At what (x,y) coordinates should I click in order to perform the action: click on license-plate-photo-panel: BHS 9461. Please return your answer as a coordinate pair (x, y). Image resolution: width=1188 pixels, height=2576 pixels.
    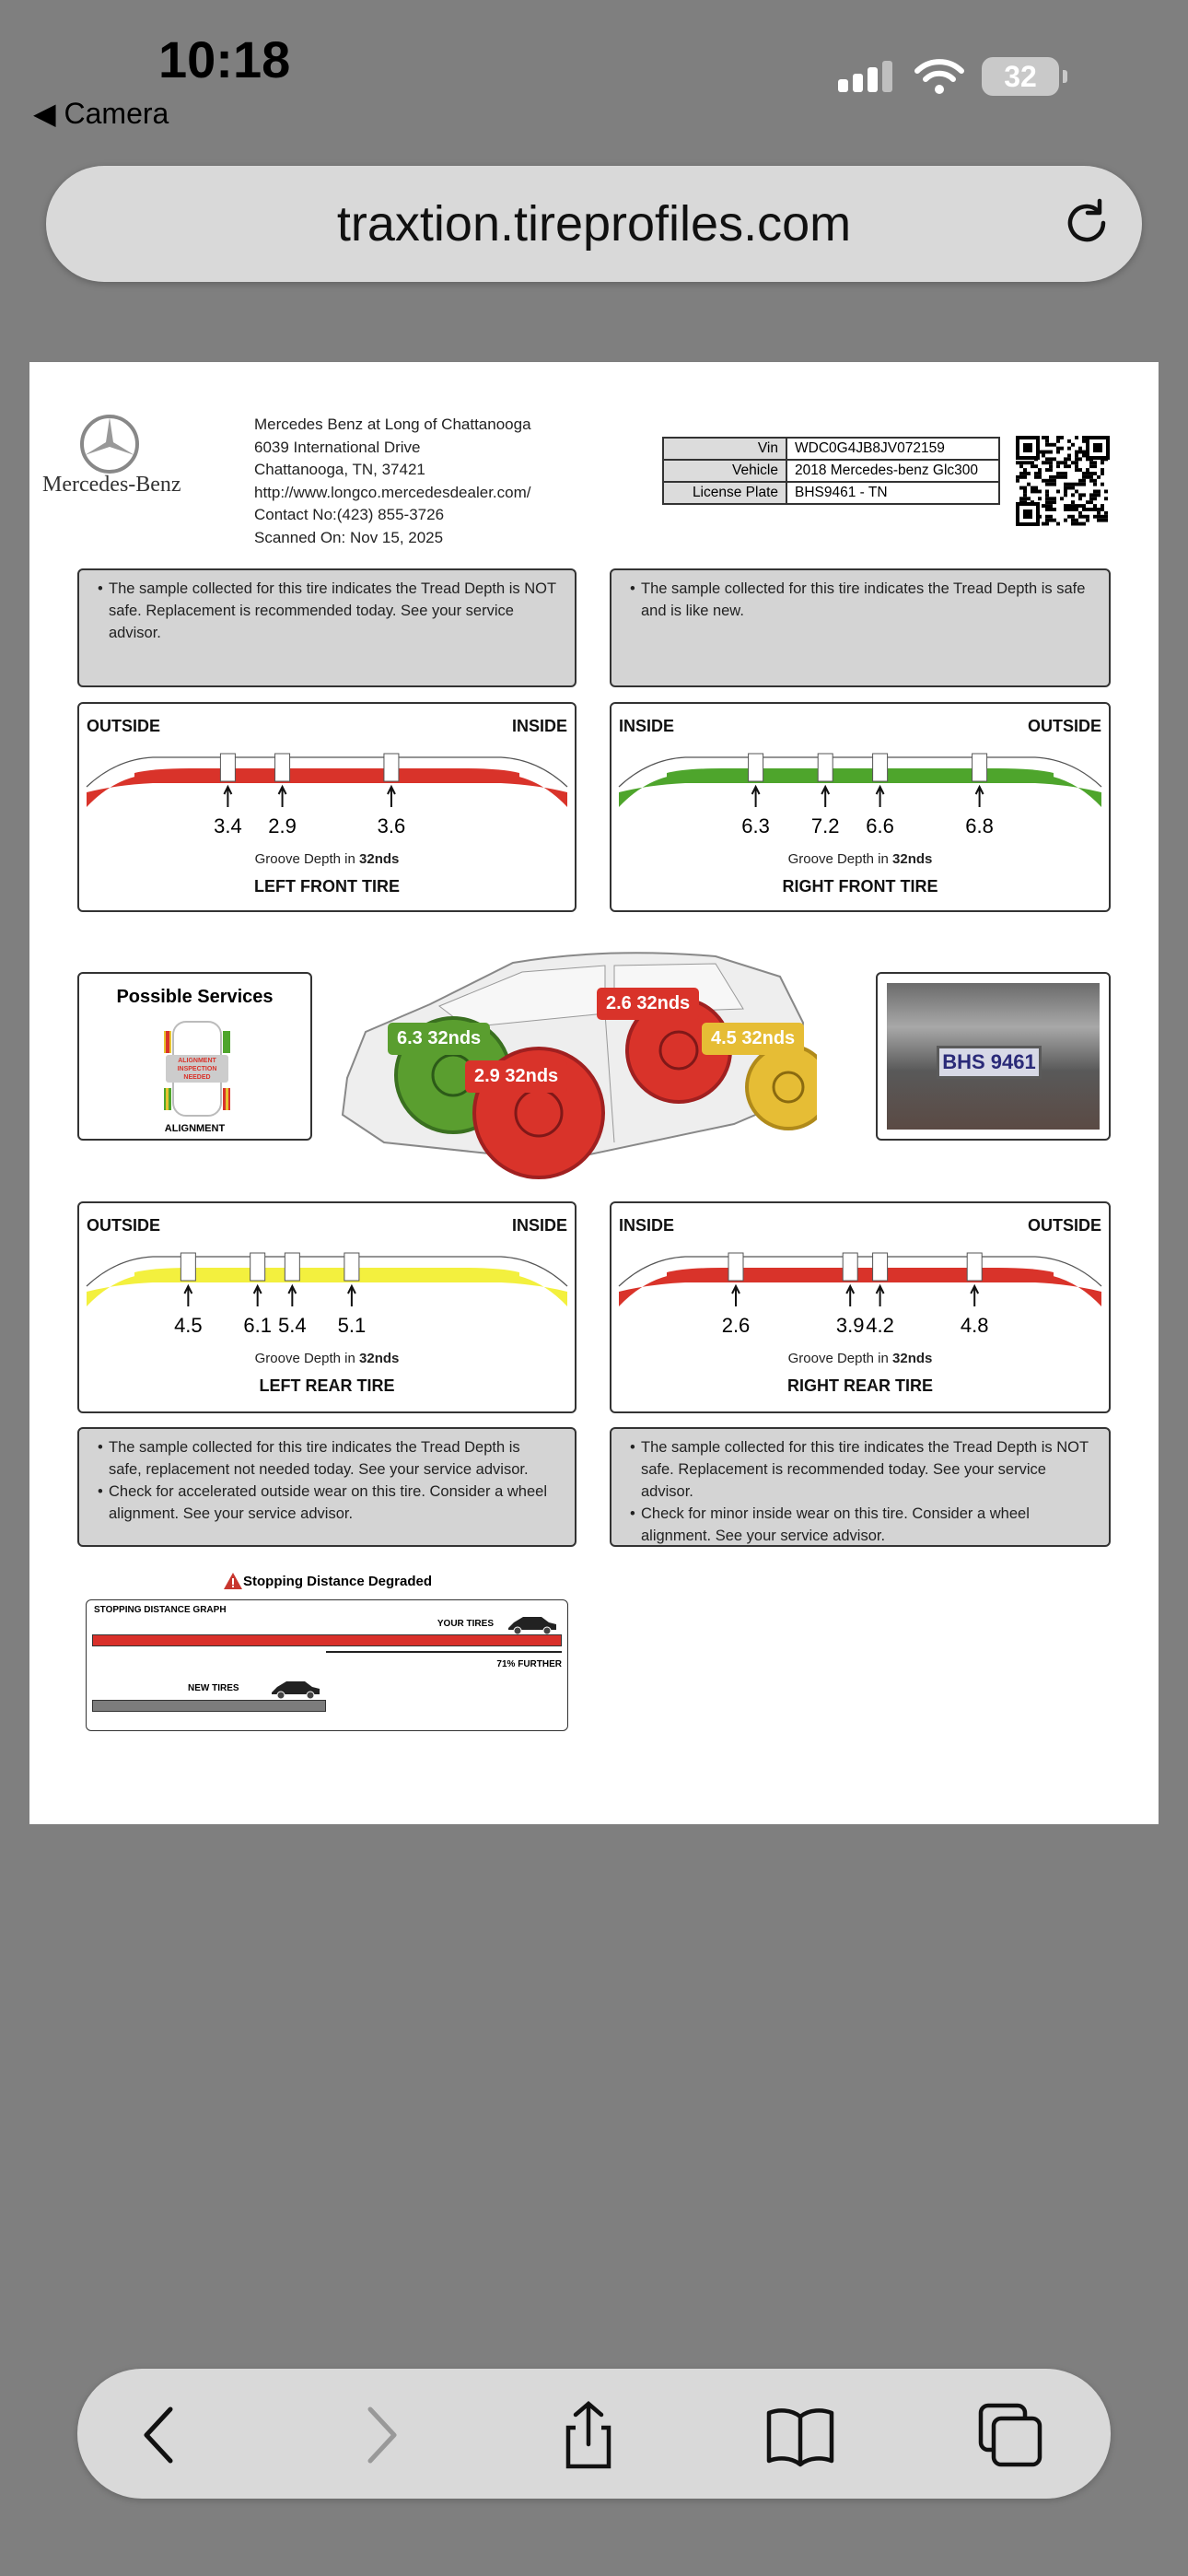
    Looking at the image, I should click on (993, 1056).